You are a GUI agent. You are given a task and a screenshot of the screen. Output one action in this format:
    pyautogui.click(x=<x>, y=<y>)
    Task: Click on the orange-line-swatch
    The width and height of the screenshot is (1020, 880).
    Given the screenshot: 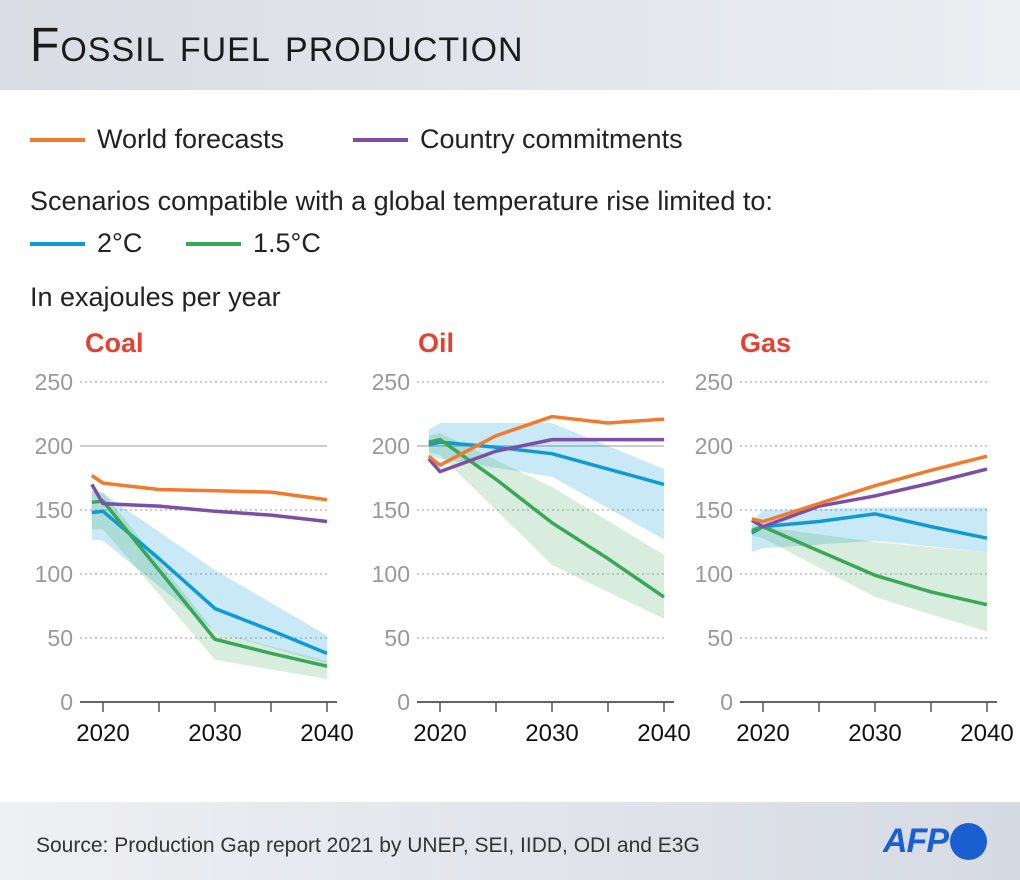 What is the action you would take?
    pyautogui.click(x=57, y=139)
    